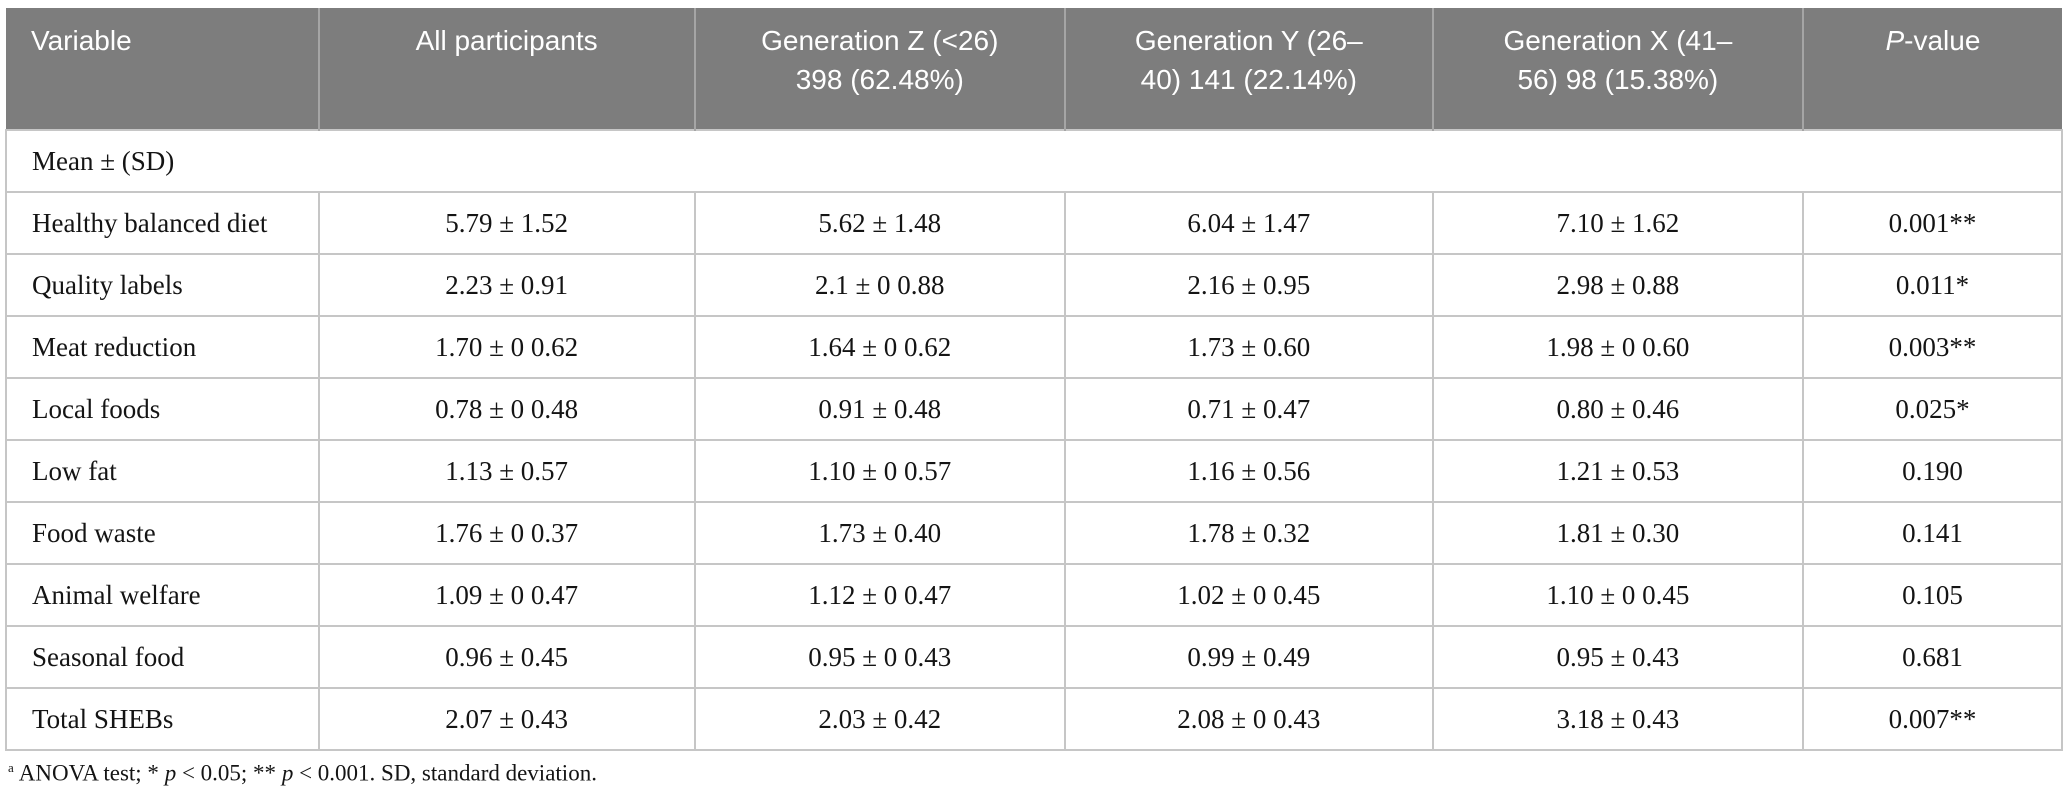 This screenshot has width=2068, height=787. I want to click on cell-gen-y: 0.99 ± 0.49, so click(1248, 657).